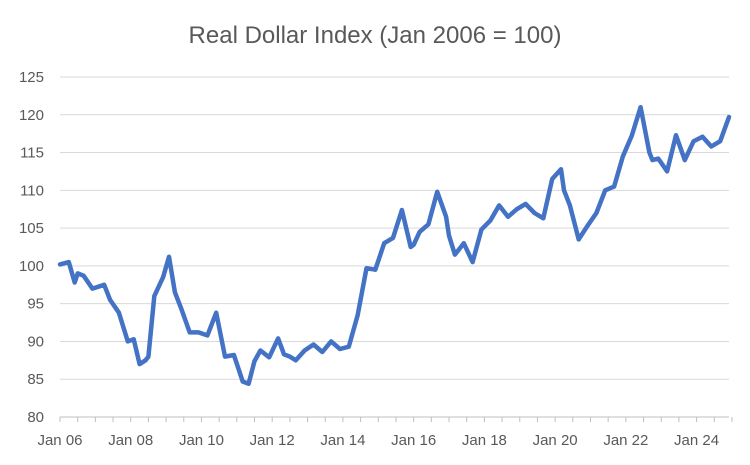 Image resolution: width=750 pixels, height=465 pixels. Describe the element at coordinates (375, 35) in the screenshot. I see `chart-title: Real Dollar Index (Jan 2006 = 100)` at that location.